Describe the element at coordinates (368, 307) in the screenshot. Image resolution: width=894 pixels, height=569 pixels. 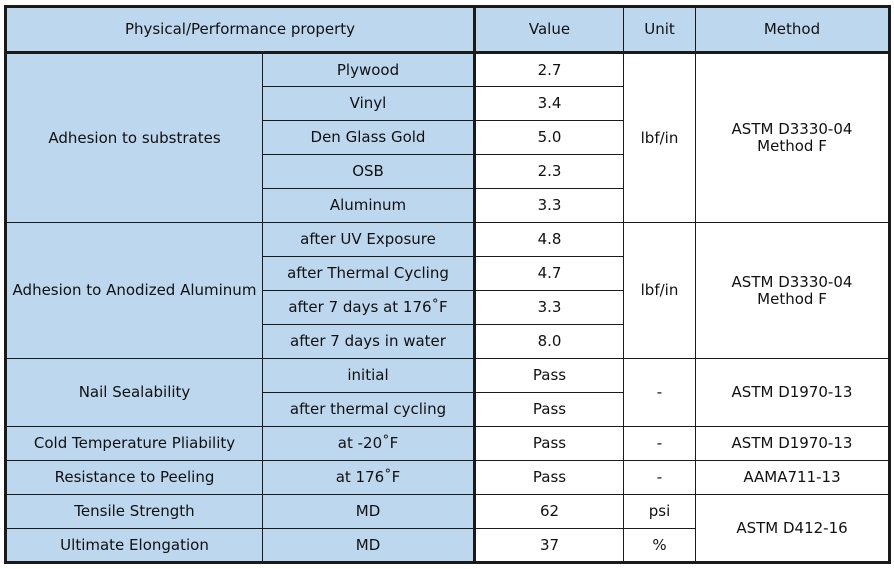
I see `sub-property: after 7 days at 176˚F` at that location.